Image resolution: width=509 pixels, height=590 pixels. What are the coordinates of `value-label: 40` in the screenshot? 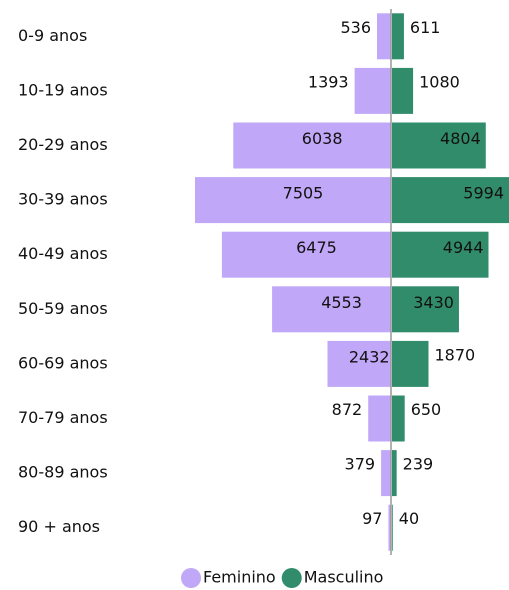 It's located at (409, 518).